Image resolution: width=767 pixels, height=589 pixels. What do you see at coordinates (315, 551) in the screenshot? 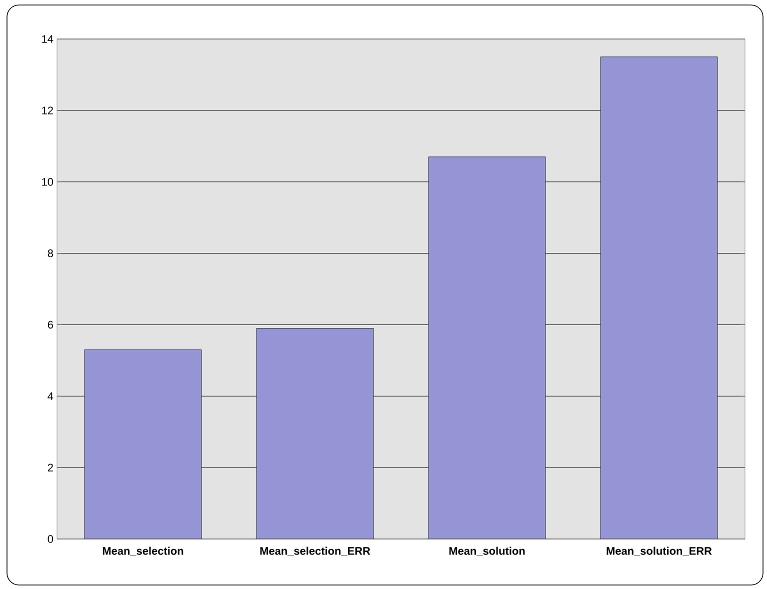
I see `x-tick-label: Mean_selection_ERR` at bounding box center [315, 551].